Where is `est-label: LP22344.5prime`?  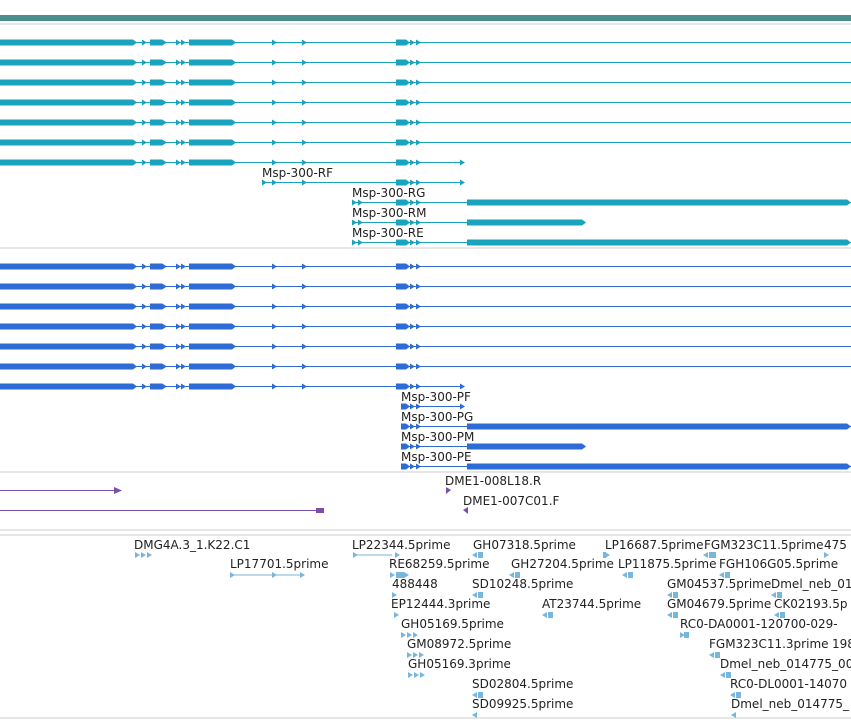
est-label: LP22344.5prime is located at coordinates (401, 545).